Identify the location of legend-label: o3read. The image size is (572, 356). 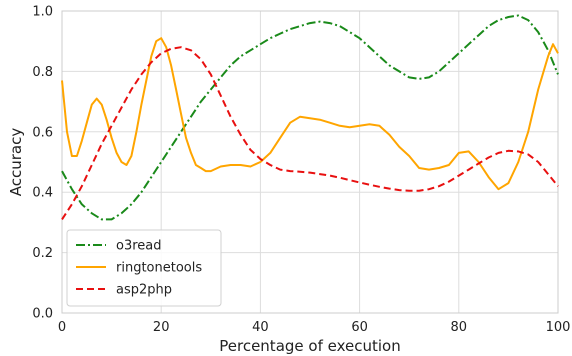
(139, 246).